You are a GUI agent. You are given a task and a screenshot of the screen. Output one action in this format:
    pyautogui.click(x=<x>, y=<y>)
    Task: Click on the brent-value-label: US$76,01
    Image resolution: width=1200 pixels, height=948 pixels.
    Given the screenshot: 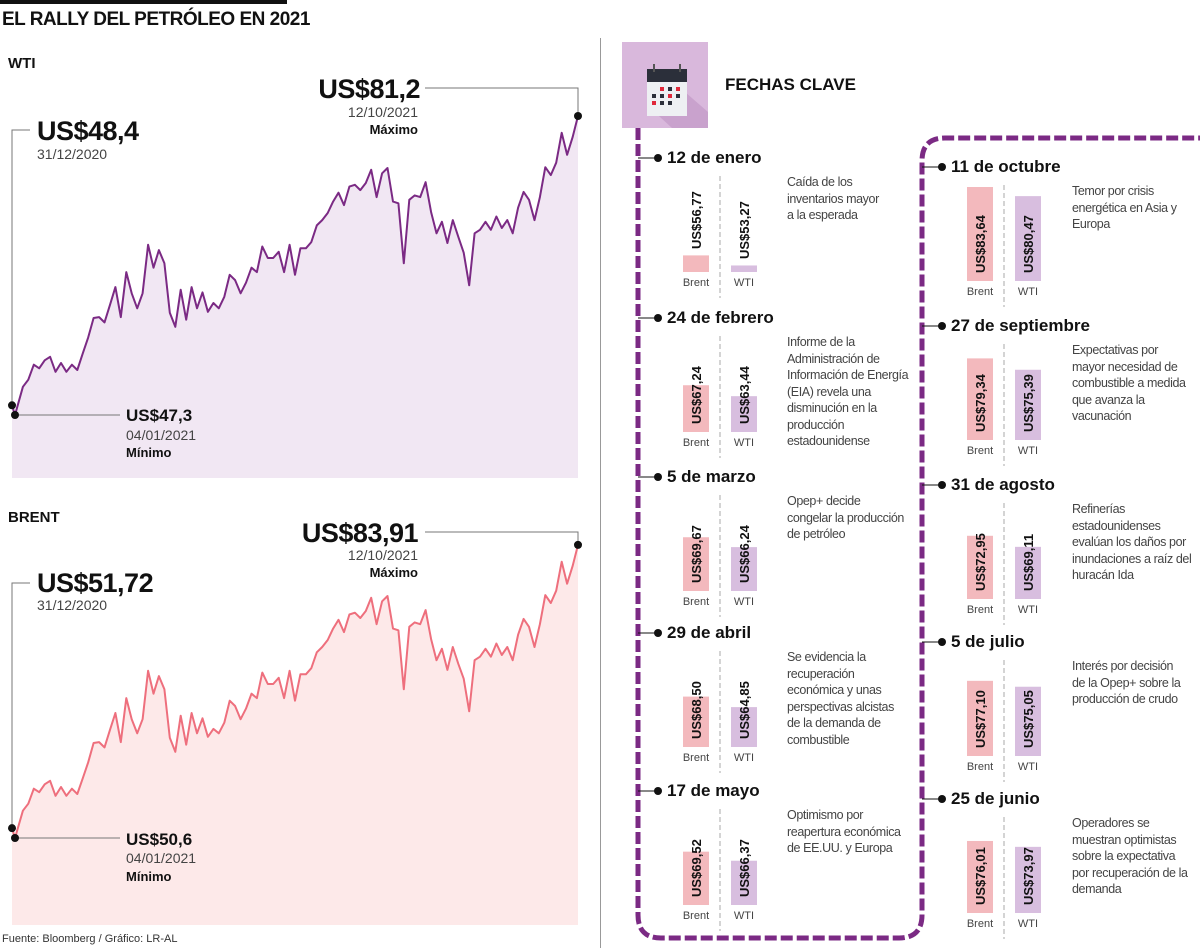 What is the action you would take?
    pyautogui.click(x=980, y=876)
    